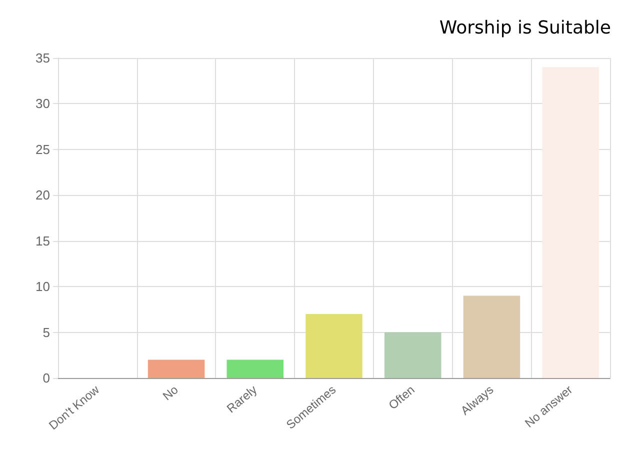  Describe the element at coordinates (525, 28) in the screenshot. I see `chart-title: Worship is Suitable` at that location.